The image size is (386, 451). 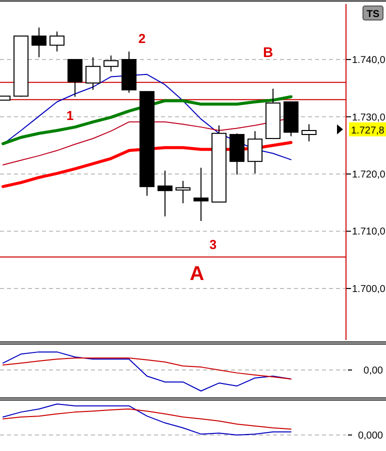 I want to click on ref-line-label: 0,00, so click(x=374, y=371).